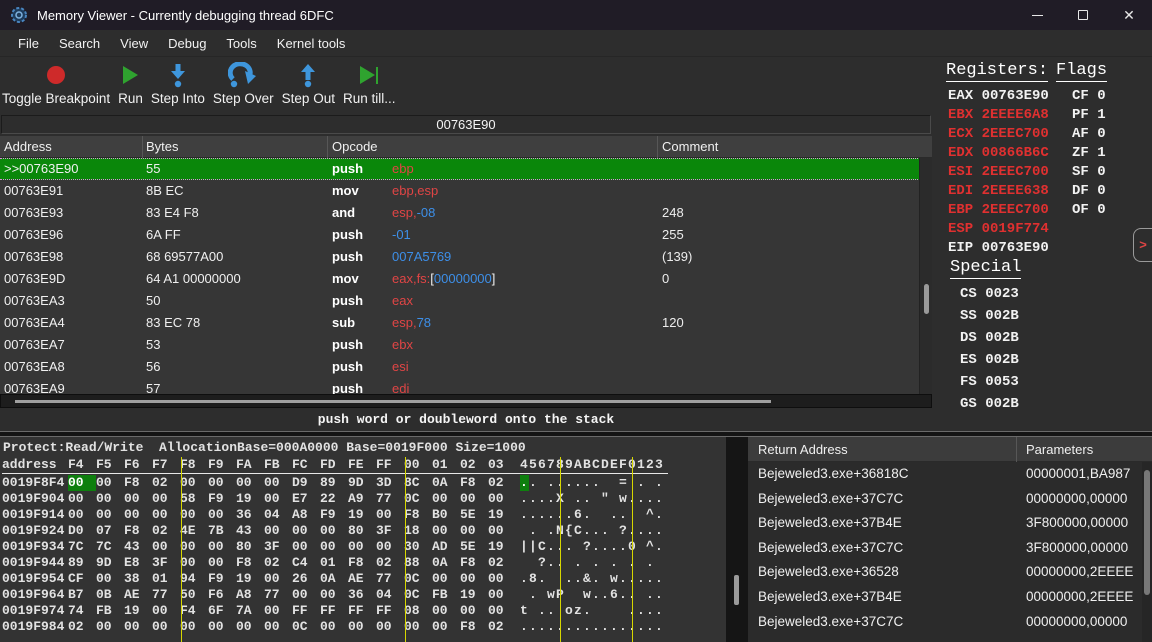 The width and height of the screenshot is (1152, 642). Describe the element at coordinates (76, 578) in the screenshot. I see `hex-byte: CF` at that location.